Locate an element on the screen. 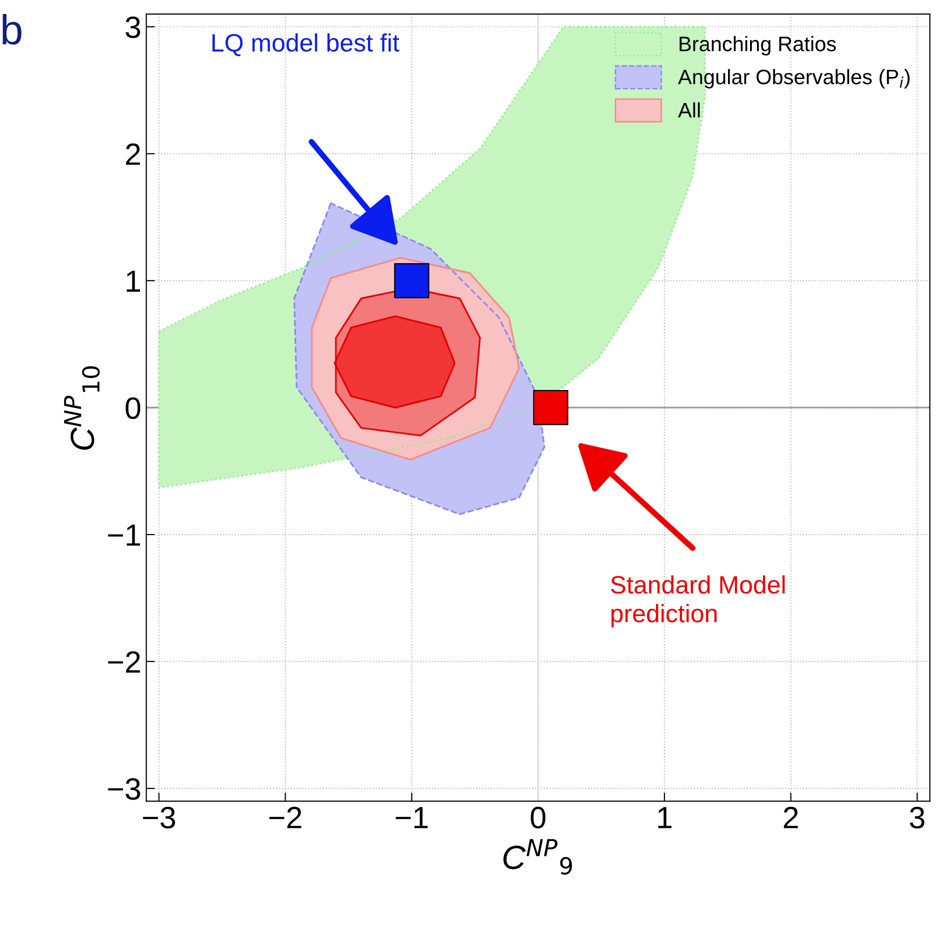 Image resolution: width=944 pixels, height=937 pixels. x-tick-label: −3 is located at coordinates (159, 817).